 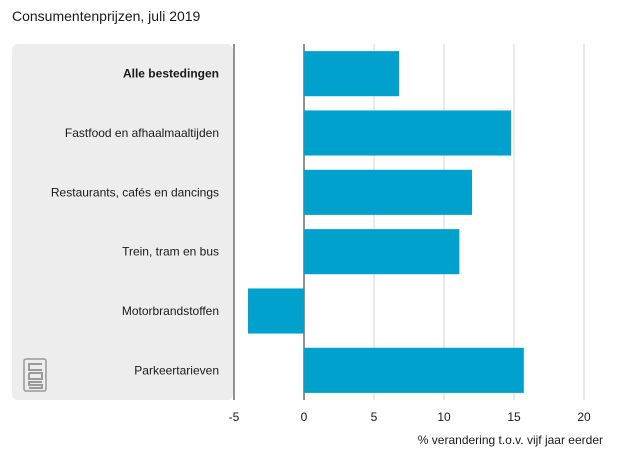 I want to click on category-label: Alle bestedingen, so click(x=171, y=74).